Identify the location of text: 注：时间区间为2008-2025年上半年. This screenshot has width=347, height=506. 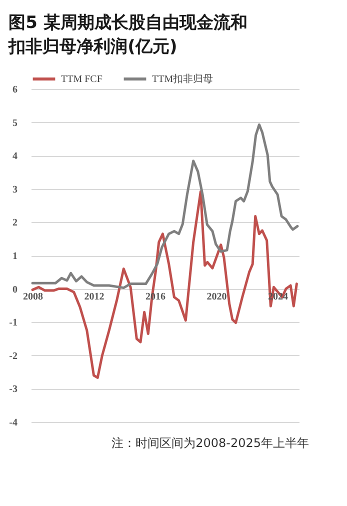
(210, 443).